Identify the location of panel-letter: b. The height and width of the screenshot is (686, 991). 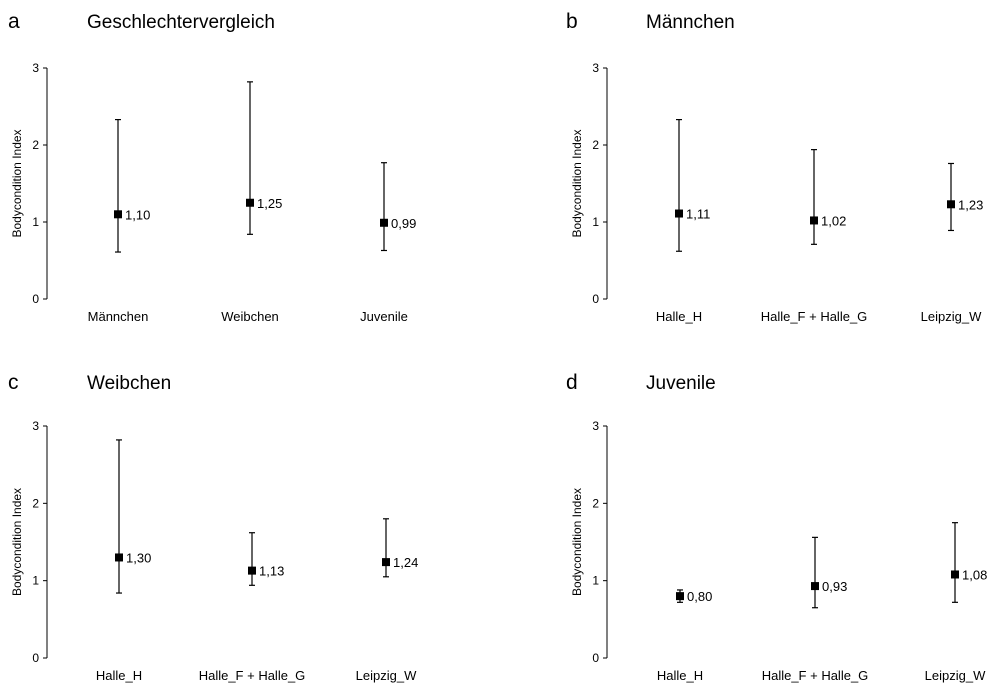
(572, 21).